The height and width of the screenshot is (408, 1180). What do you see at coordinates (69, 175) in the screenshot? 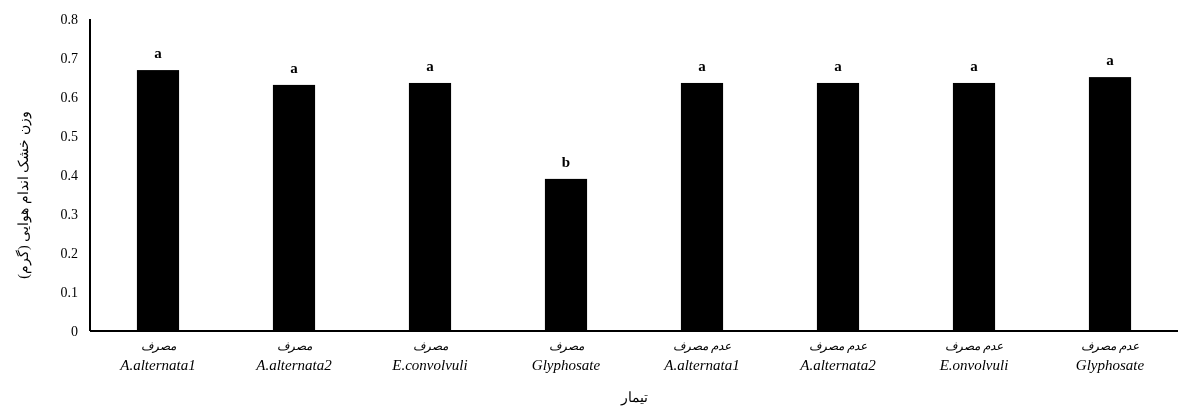
I see `y-tick-label: 0.4` at bounding box center [69, 175].